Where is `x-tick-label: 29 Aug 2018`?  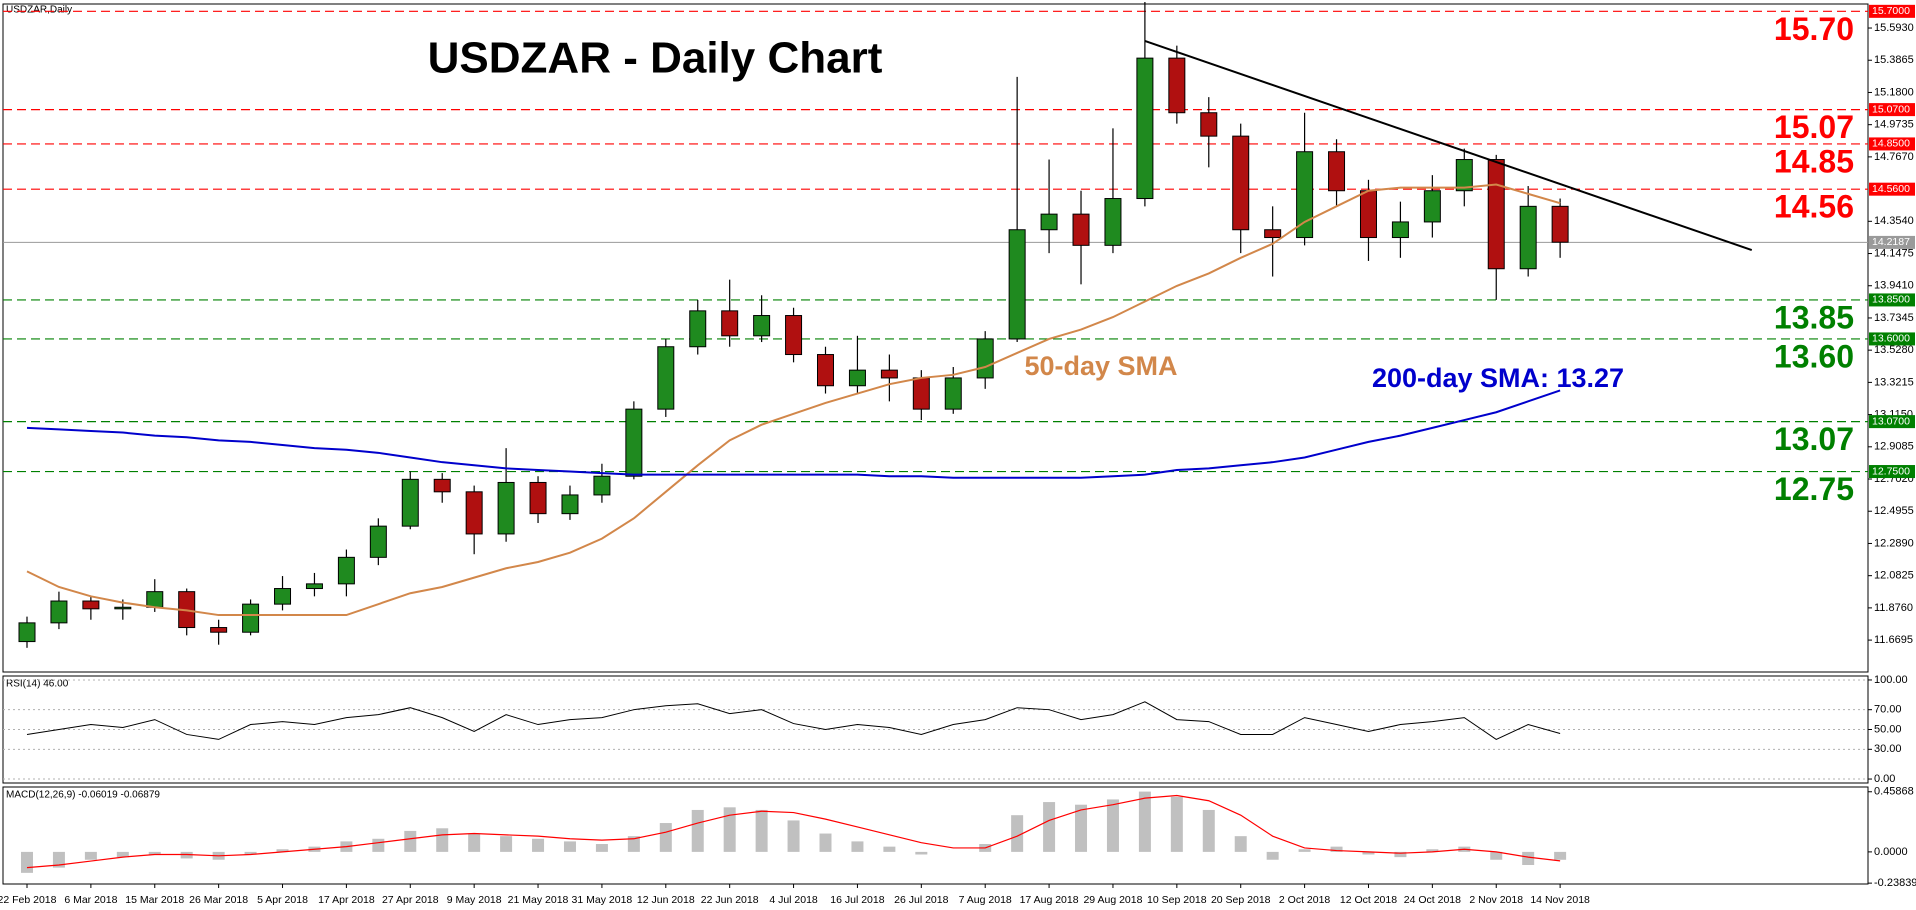
x-tick-label: 29 Aug 2018 is located at coordinates (1112, 900).